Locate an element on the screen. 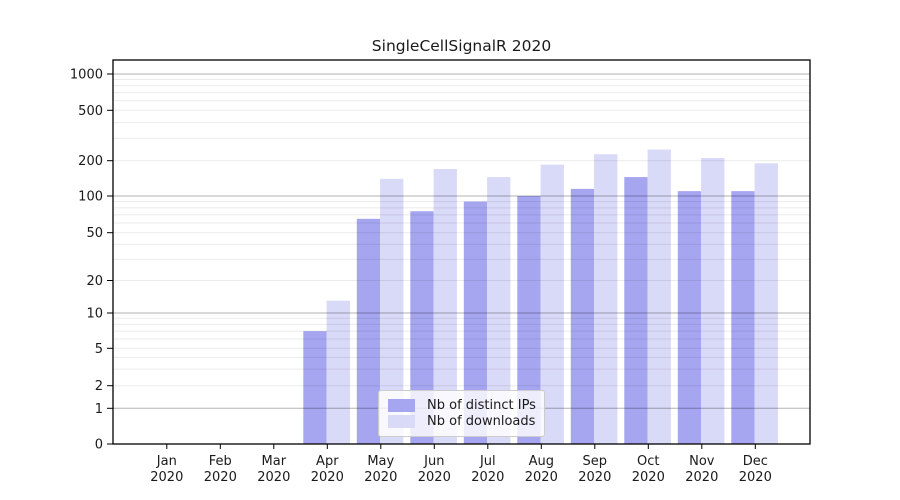 This screenshot has width=900, height=500. legend-item-downloads: Nb of downloads is located at coordinates (461, 421).